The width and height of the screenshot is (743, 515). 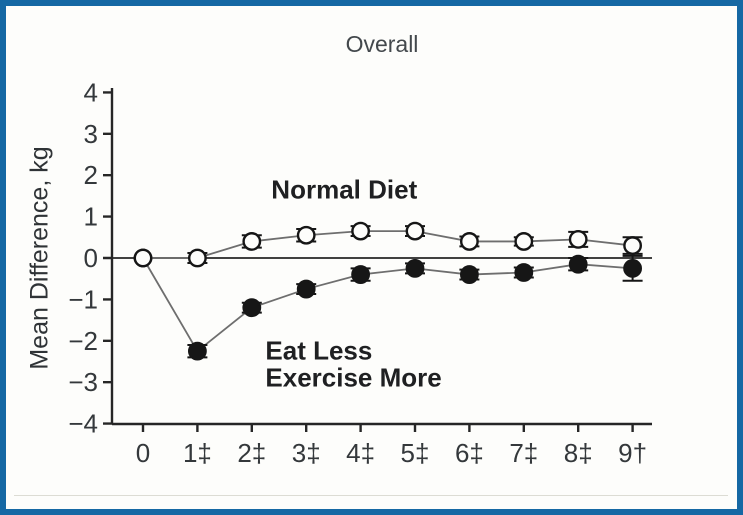 What do you see at coordinates (91, 217) in the screenshot?
I see `y-tick-label-1: 1` at bounding box center [91, 217].